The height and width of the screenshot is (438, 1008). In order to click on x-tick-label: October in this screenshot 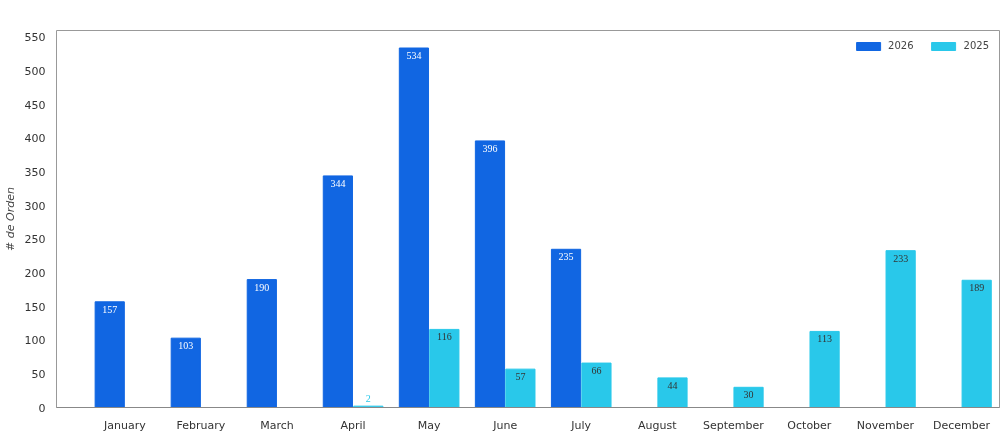, I will do `click(809, 425)`.